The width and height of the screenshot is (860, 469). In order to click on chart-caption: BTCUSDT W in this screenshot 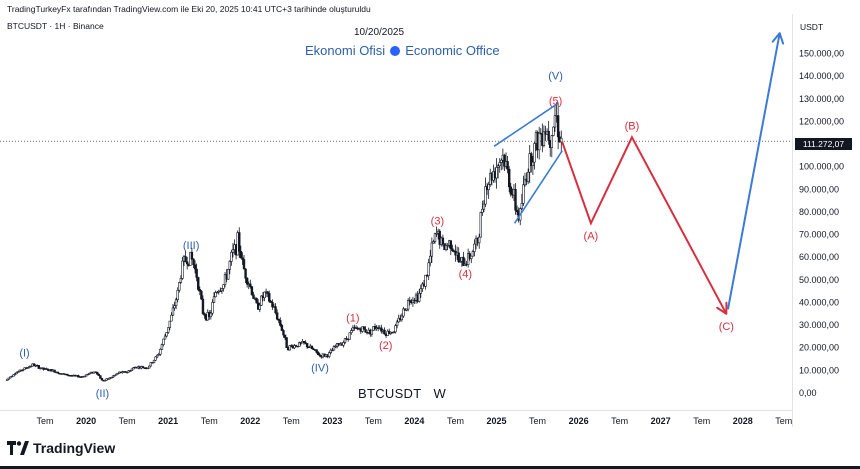, I will do `click(402, 393)`.